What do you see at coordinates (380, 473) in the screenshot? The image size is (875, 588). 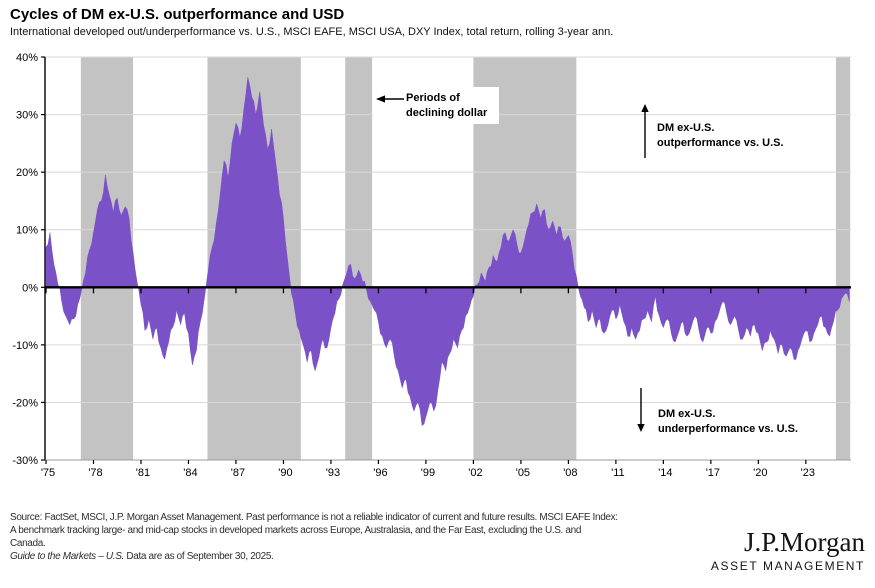 I see `x-axis-label: '96` at bounding box center [380, 473].